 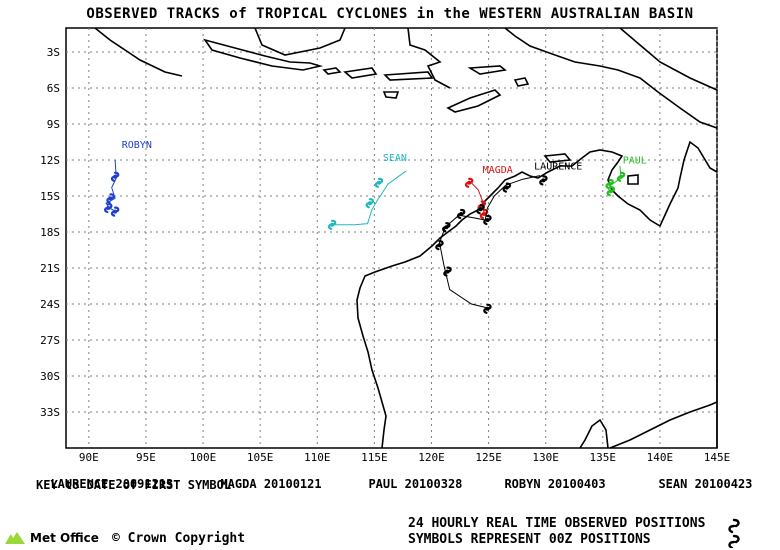 I want to click on y-tick-label: 6S, so click(x=53, y=88).